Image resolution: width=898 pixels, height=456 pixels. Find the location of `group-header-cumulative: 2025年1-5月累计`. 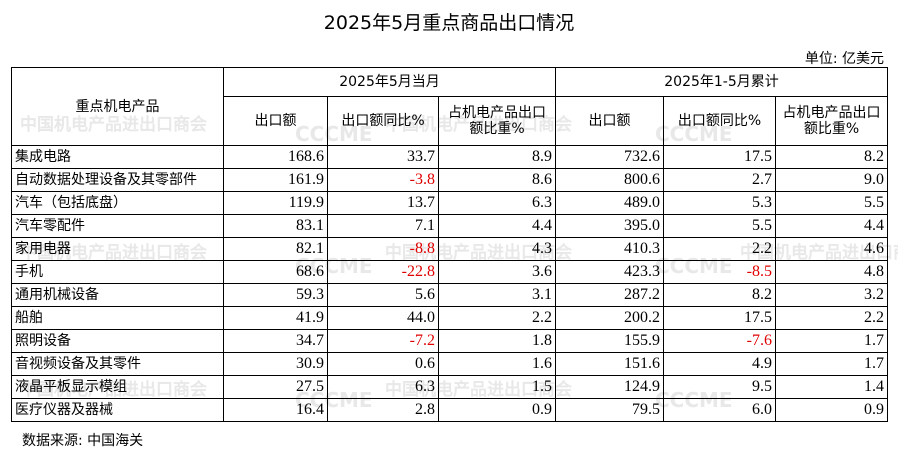

group-header-cumulative: 2025年1-5月累计 is located at coordinates (721, 82).